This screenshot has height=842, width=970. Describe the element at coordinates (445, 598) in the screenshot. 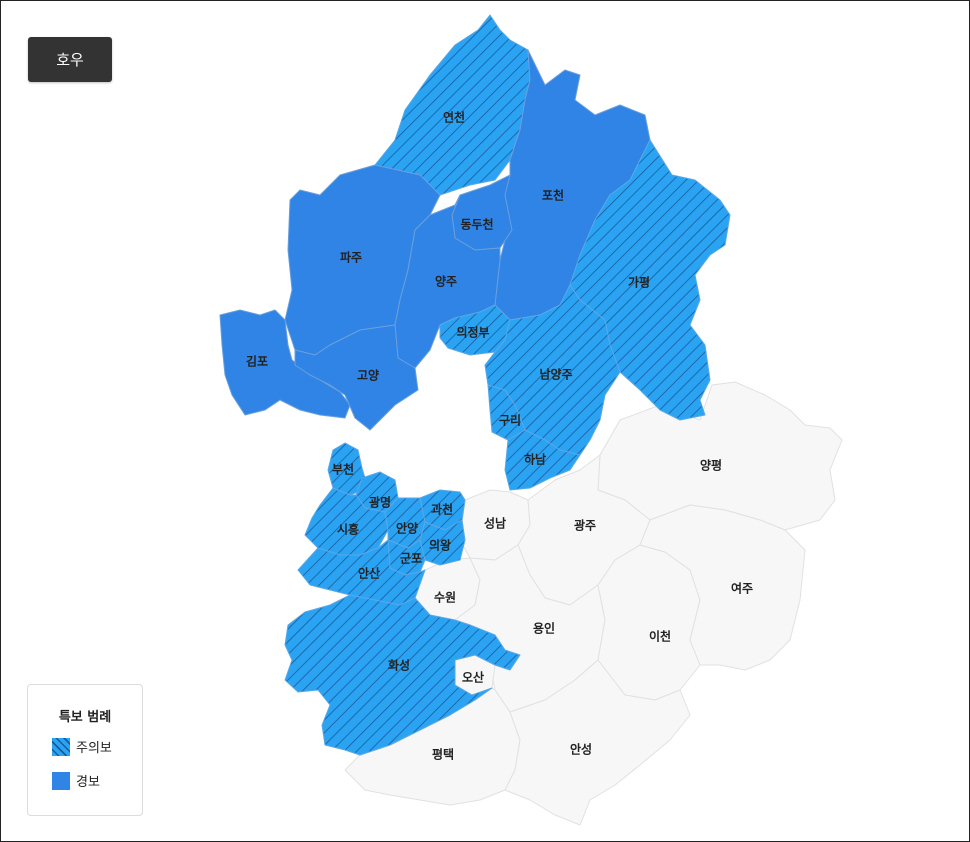

I see `label-suwon: 수원` at that location.